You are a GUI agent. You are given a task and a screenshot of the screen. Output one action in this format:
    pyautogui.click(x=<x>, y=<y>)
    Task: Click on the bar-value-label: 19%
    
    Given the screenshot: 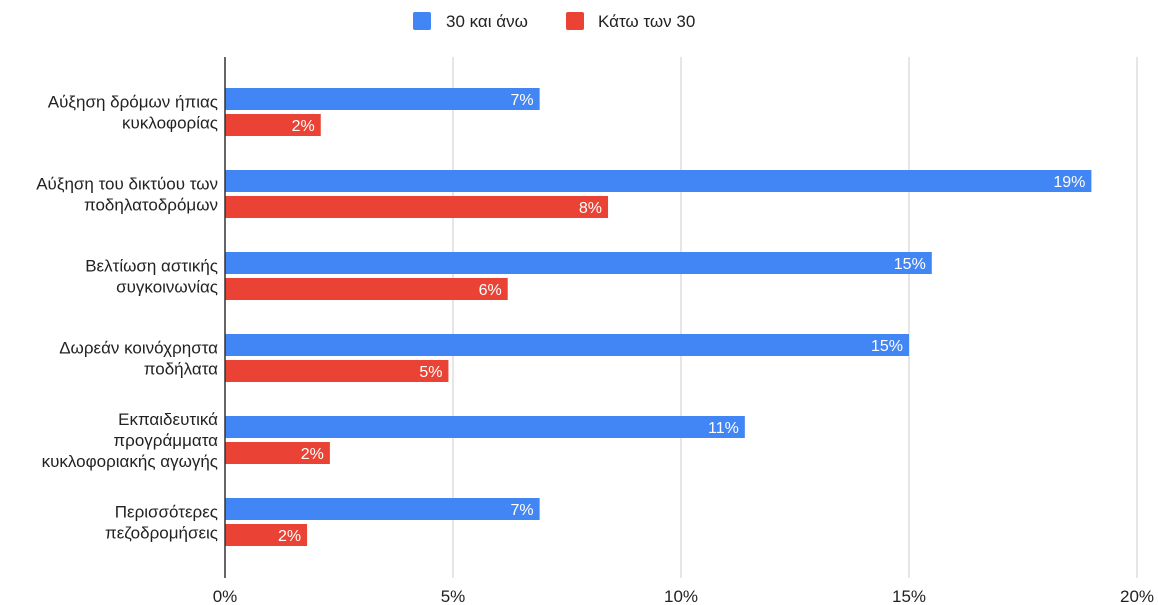 What is the action you would take?
    pyautogui.click(x=1069, y=182)
    